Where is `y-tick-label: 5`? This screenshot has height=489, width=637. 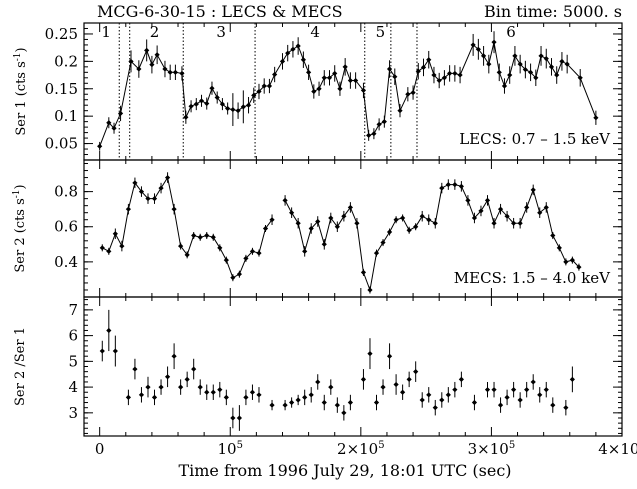 y-tick-label: 5 is located at coordinates (73, 361).